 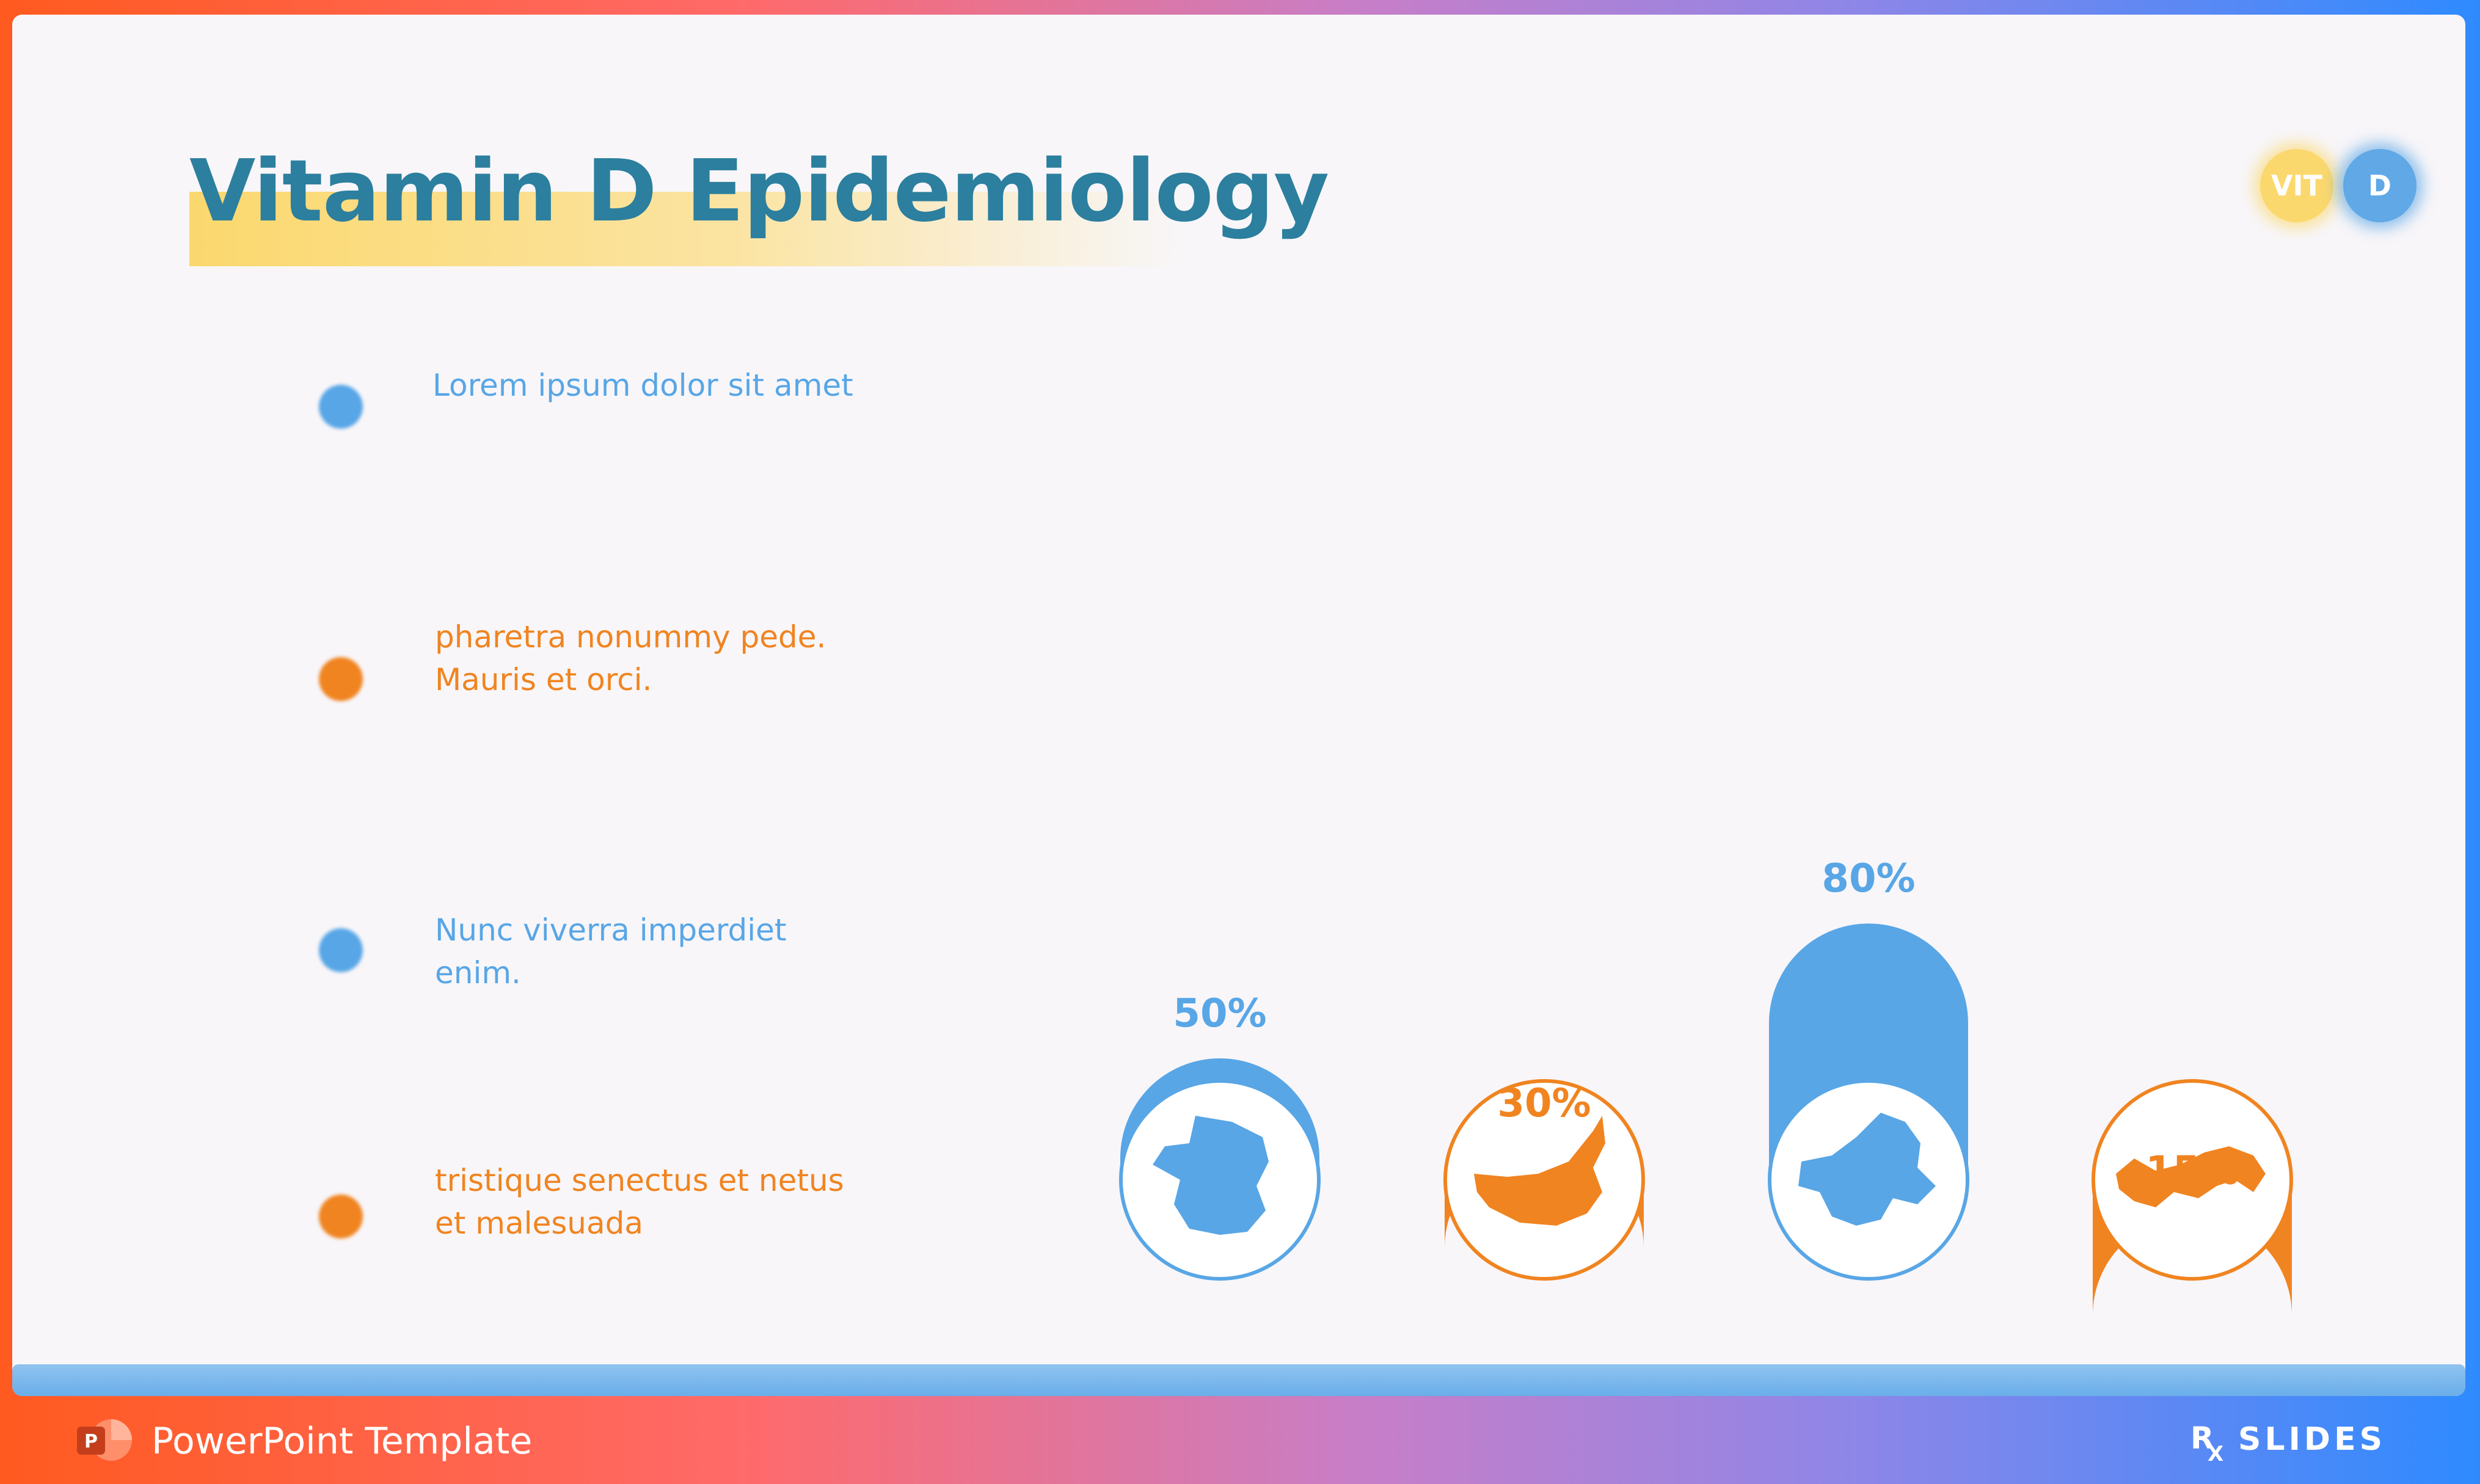 What do you see at coordinates (91, 1442) in the screenshot?
I see `svg-text: P` at bounding box center [91, 1442].